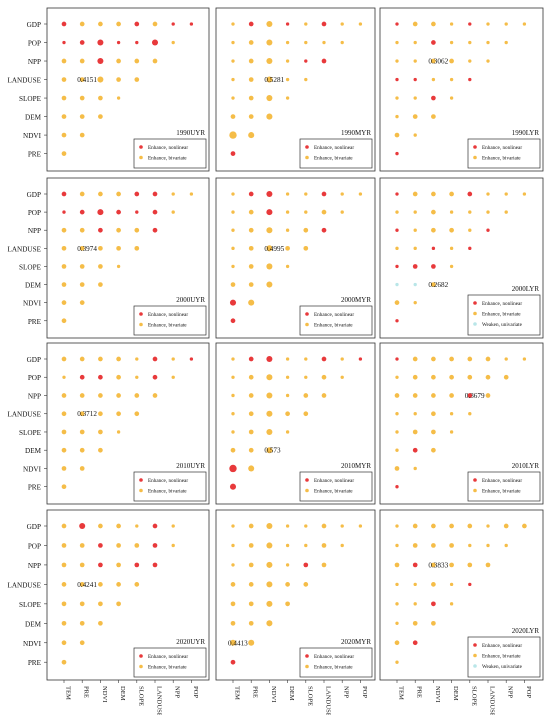 This screenshot has height=715, width=550. I want to click on point-gdp-pop, so click(360, 24).